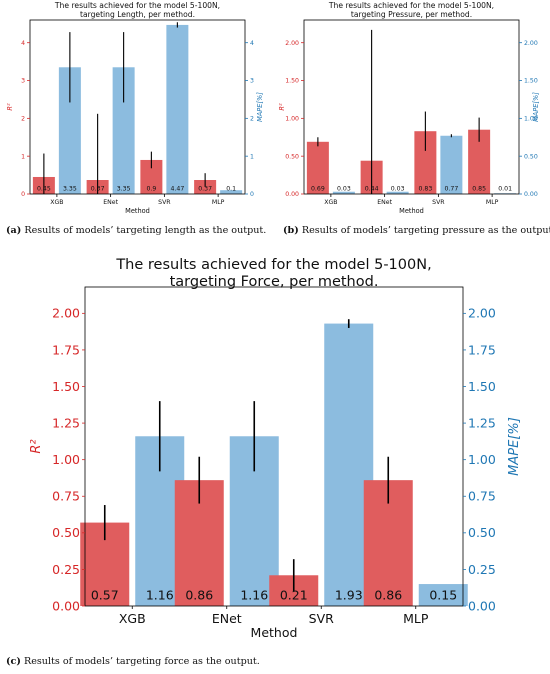 The height and width of the screenshot is (674, 550). Describe the element at coordinates (388, 595) in the screenshot. I see `data-label-r2-mlp: 0.86` at that location.